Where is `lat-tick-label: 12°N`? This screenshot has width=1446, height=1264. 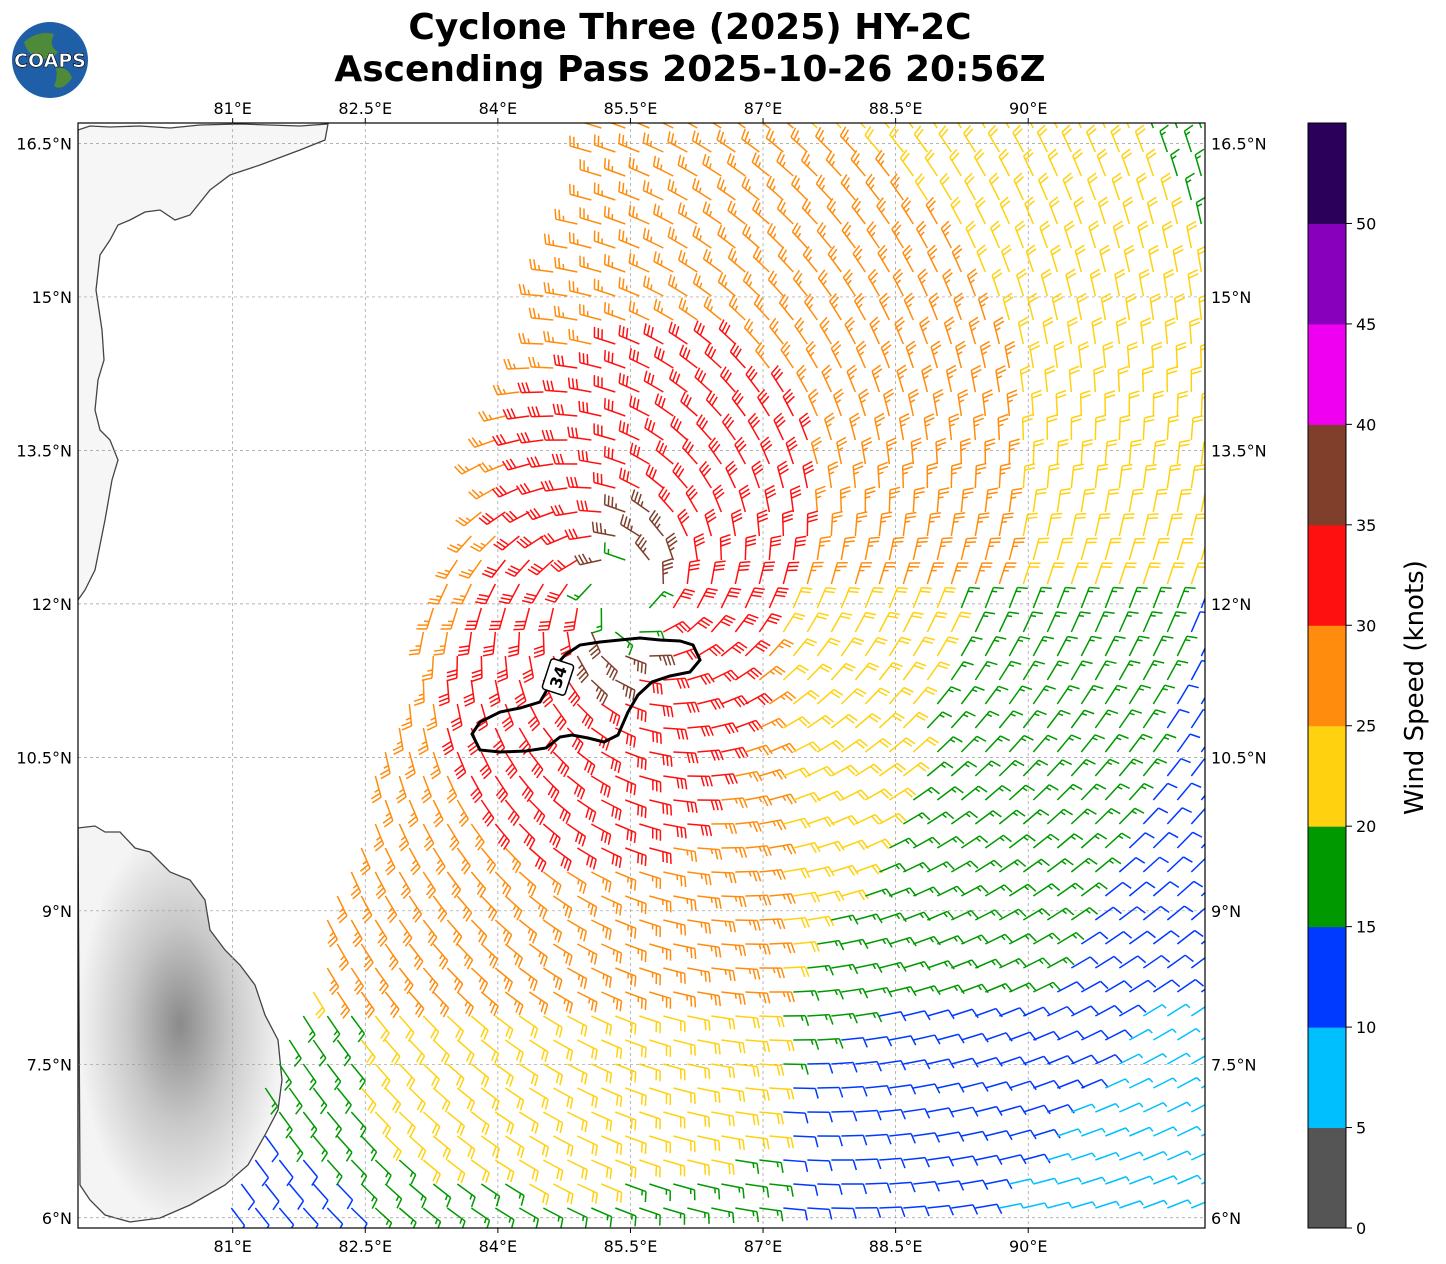
lat-tick-label: 12°N is located at coordinates (52, 604).